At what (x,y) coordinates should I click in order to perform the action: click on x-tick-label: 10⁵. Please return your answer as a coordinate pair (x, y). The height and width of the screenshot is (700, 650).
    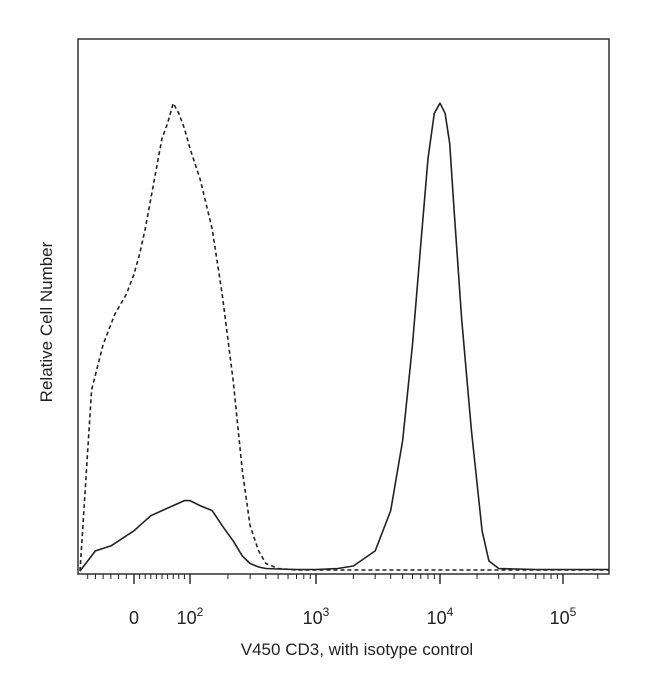
    Looking at the image, I should click on (563, 616).